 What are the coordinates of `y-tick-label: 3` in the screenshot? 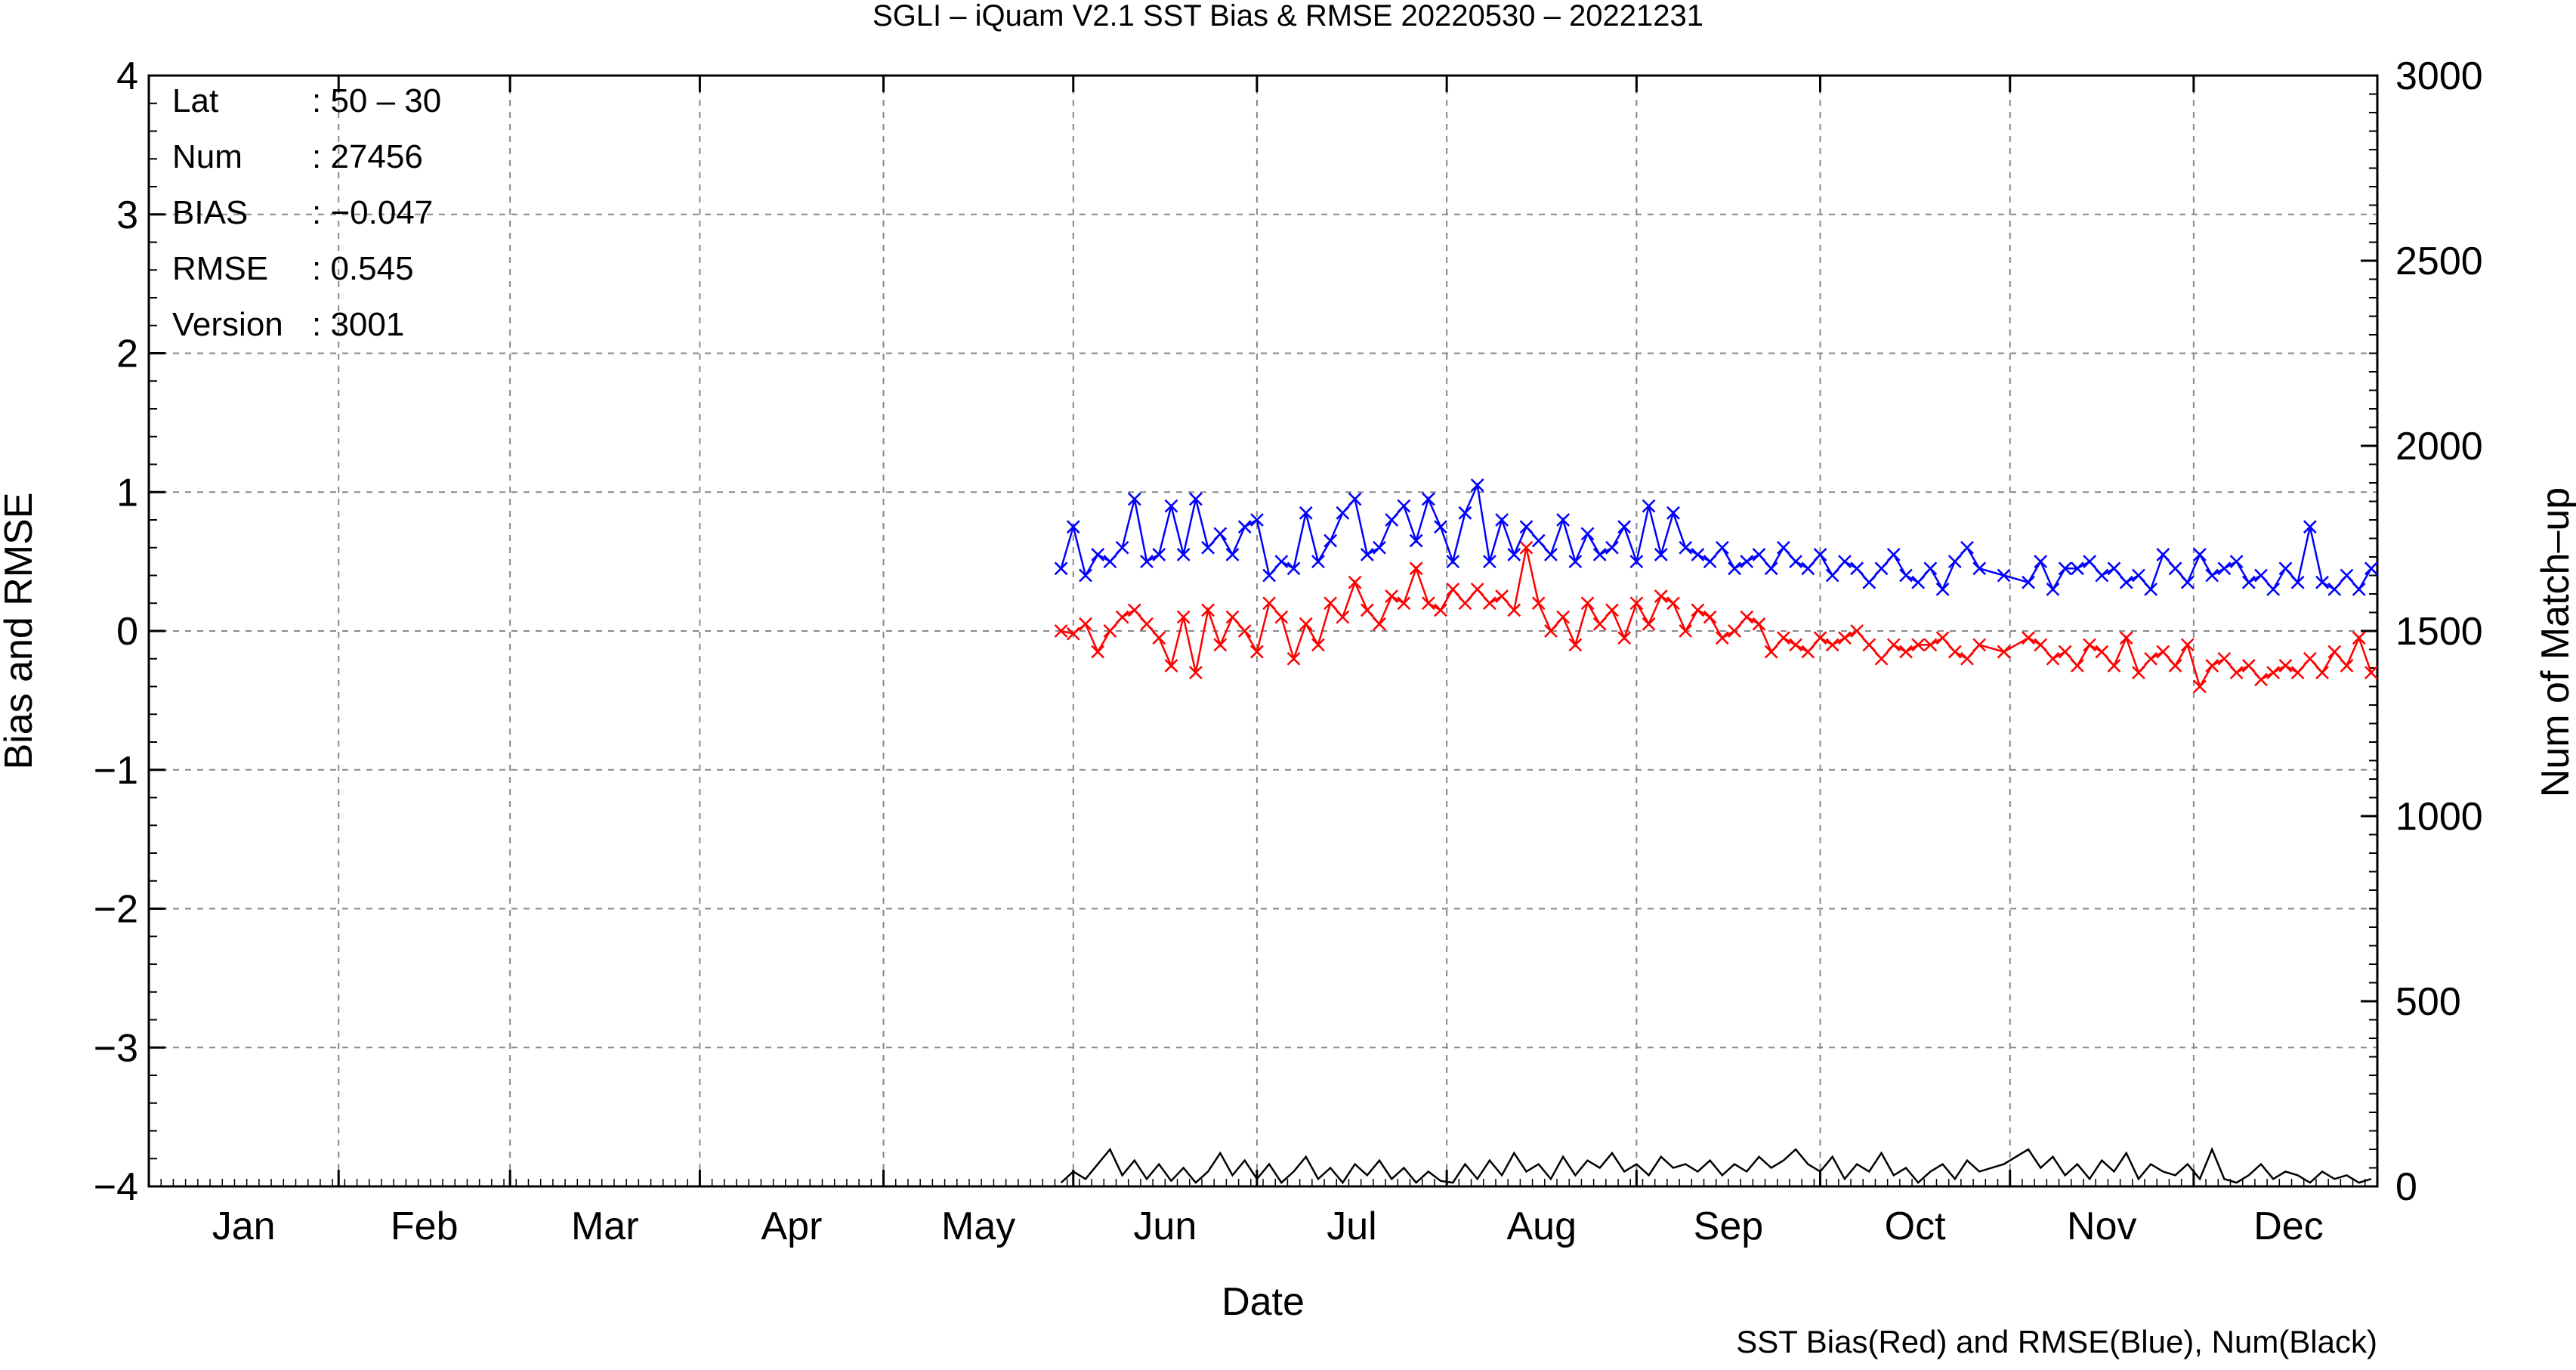 It's located at (127, 215).